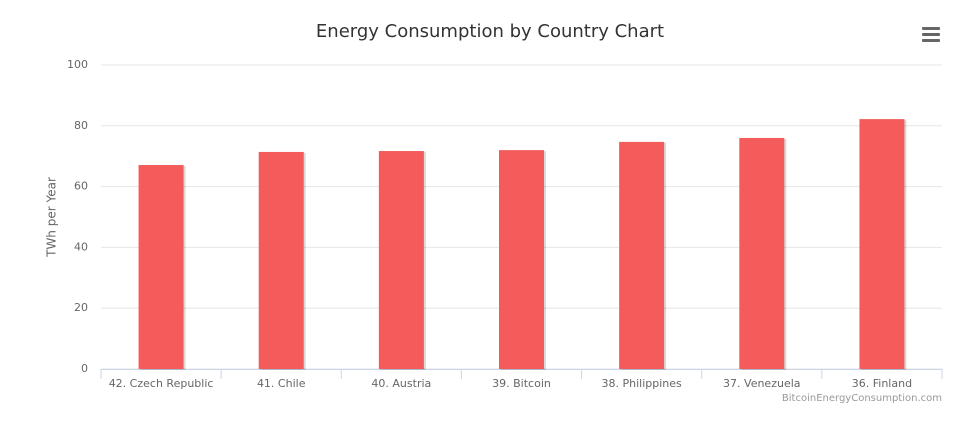  Describe the element at coordinates (281, 383) in the screenshot. I see `x-tick-label: 41. Chile` at that location.